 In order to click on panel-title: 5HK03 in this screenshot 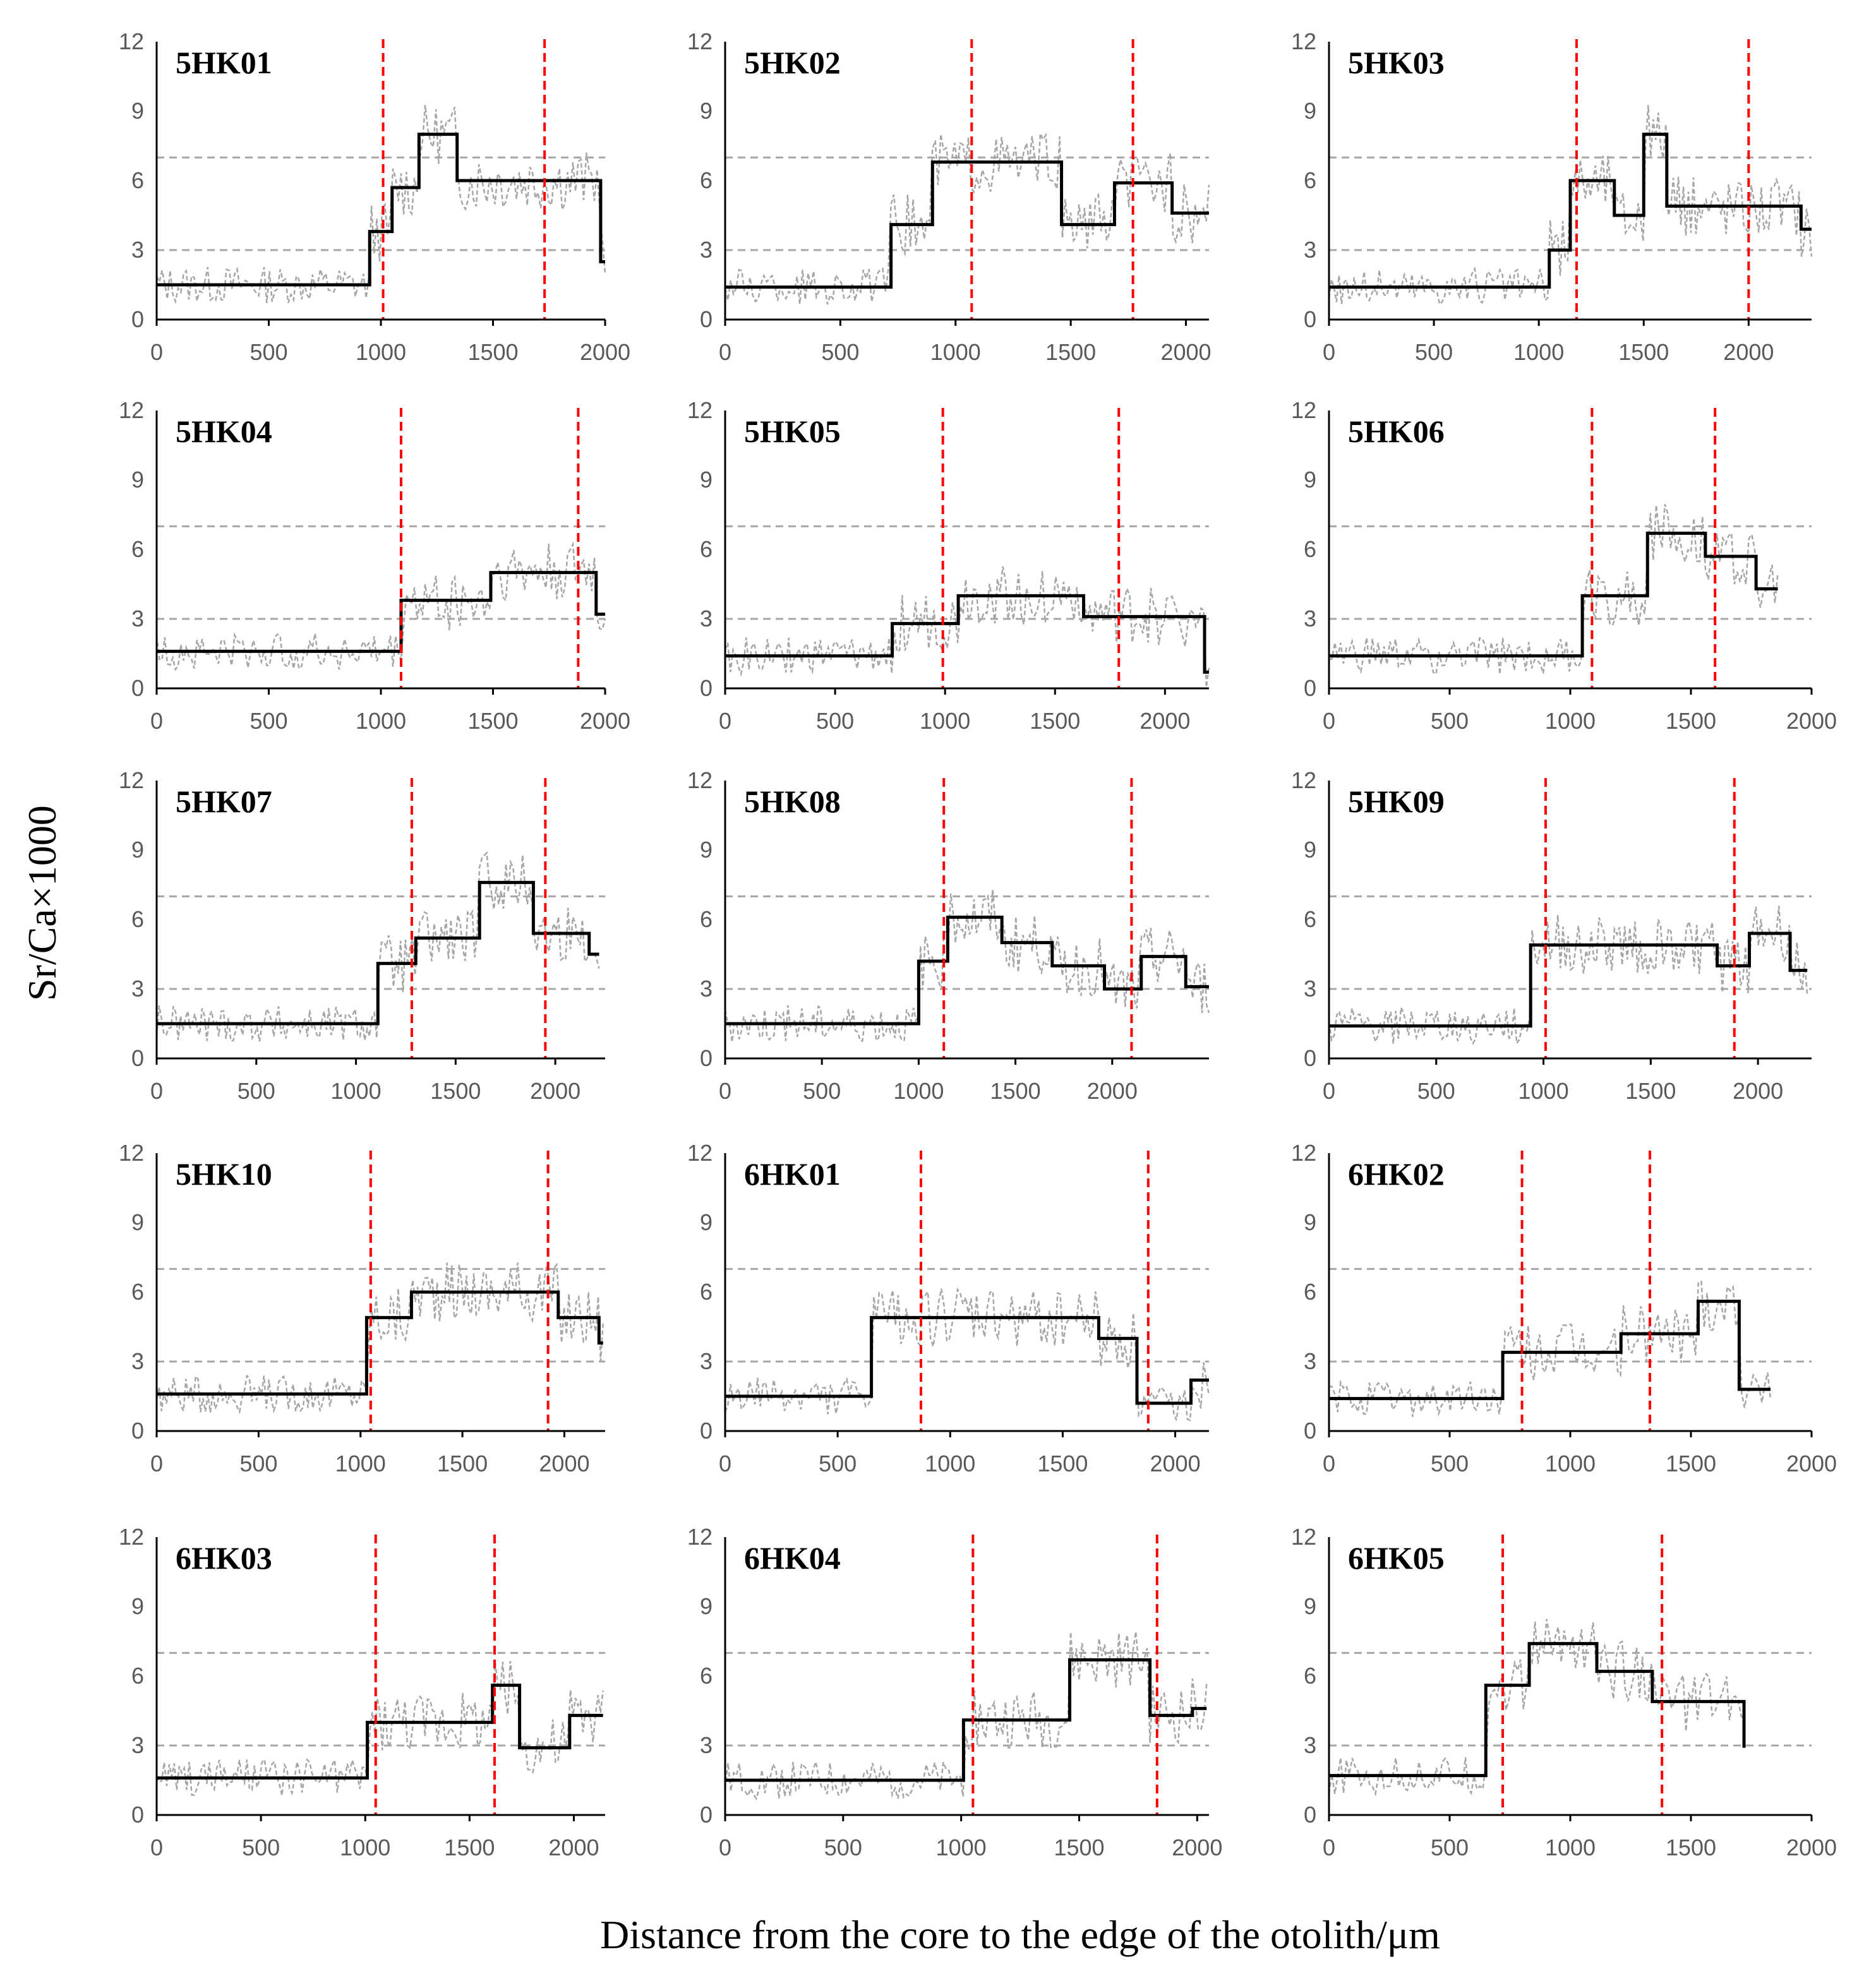, I will do `click(1396, 63)`.